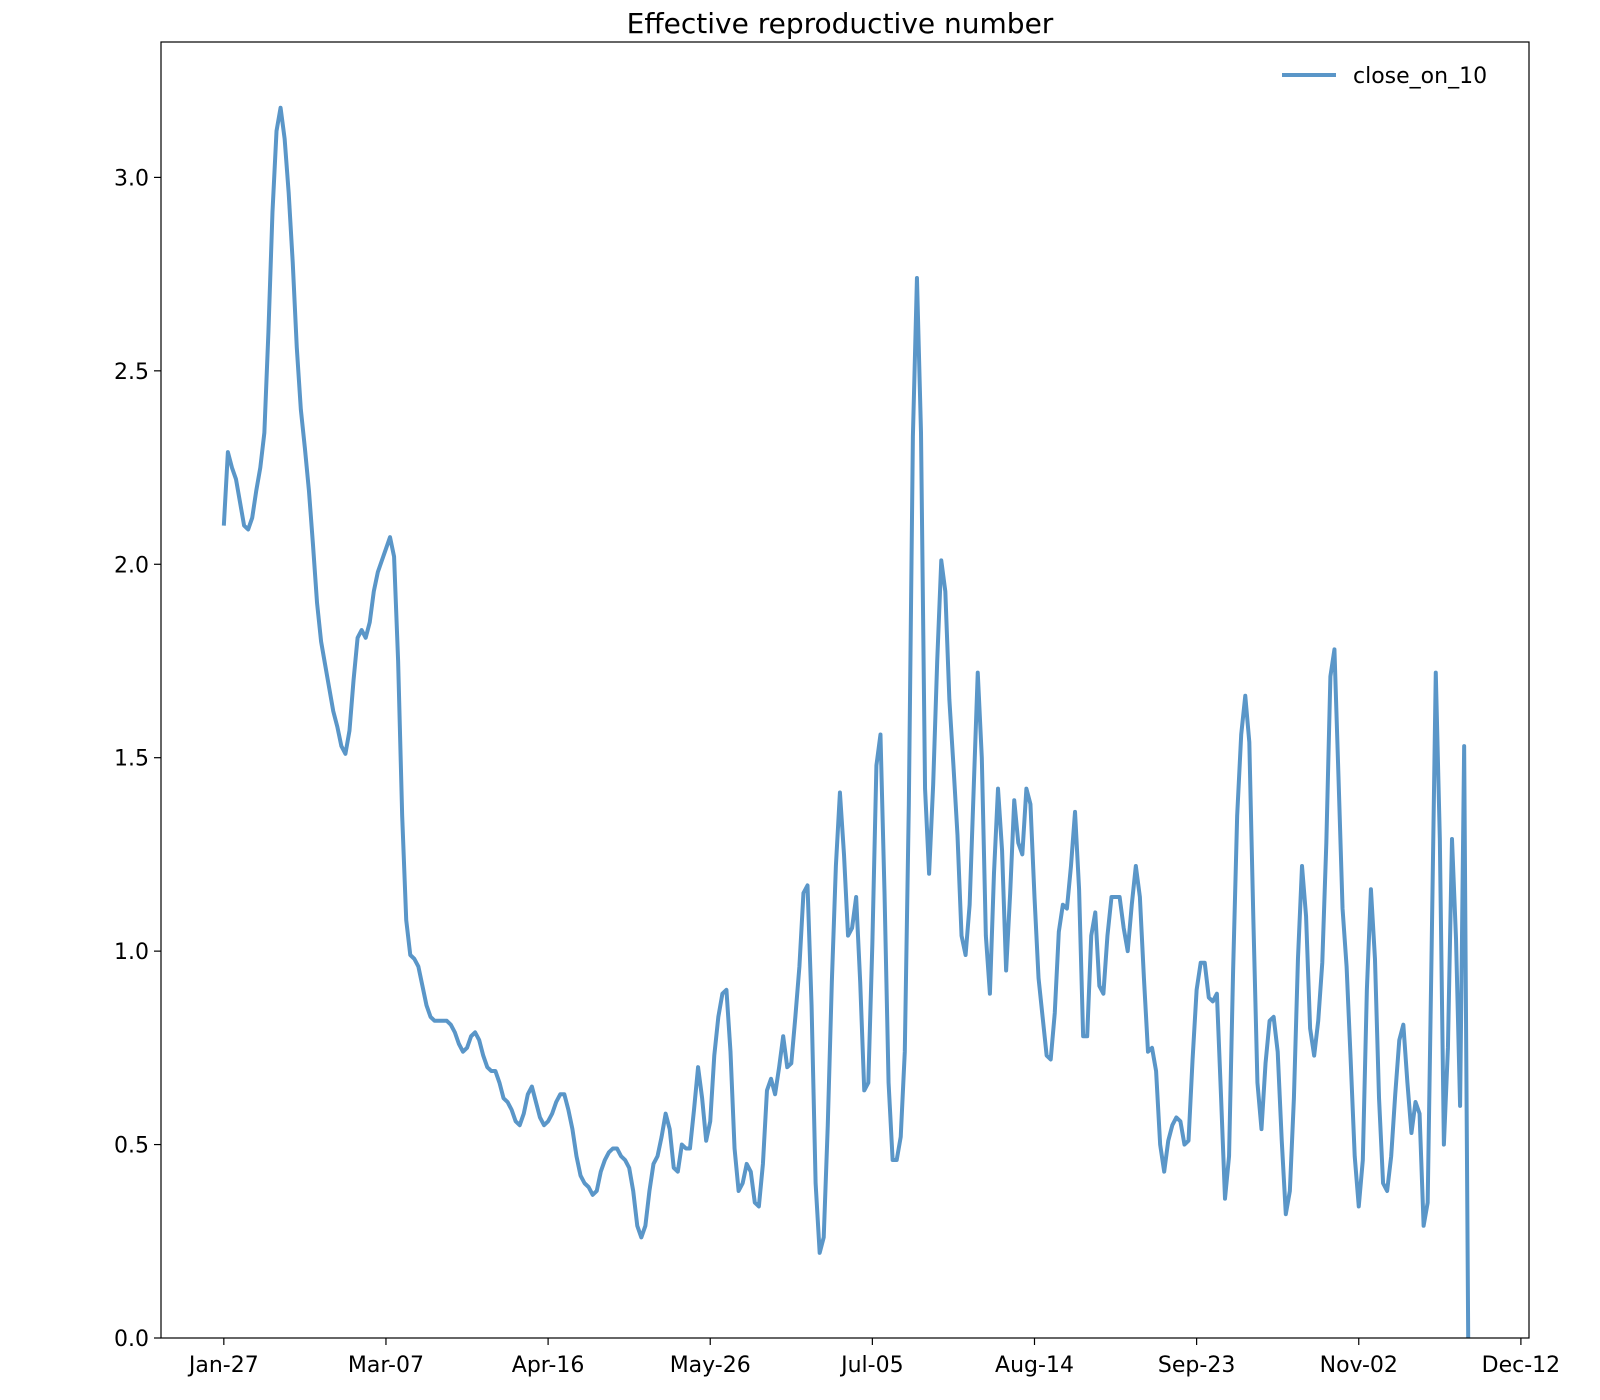 The width and height of the screenshot is (1600, 1400). What do you see at coordinates (871, 1365) in the screenshot?
I see `x-tick-label: Jul-05` at bounding box center [871, 1365].